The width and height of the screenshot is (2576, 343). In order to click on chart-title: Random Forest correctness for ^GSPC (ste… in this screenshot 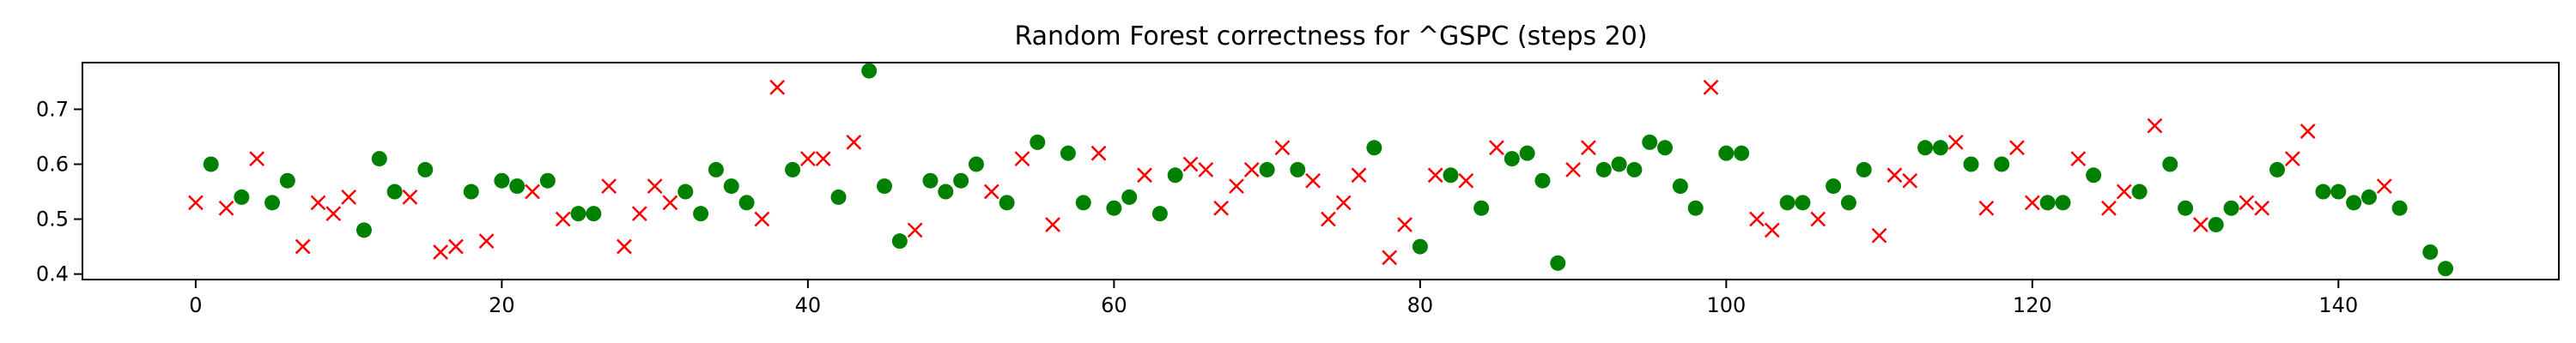, I will do `click(1330, 36)`.